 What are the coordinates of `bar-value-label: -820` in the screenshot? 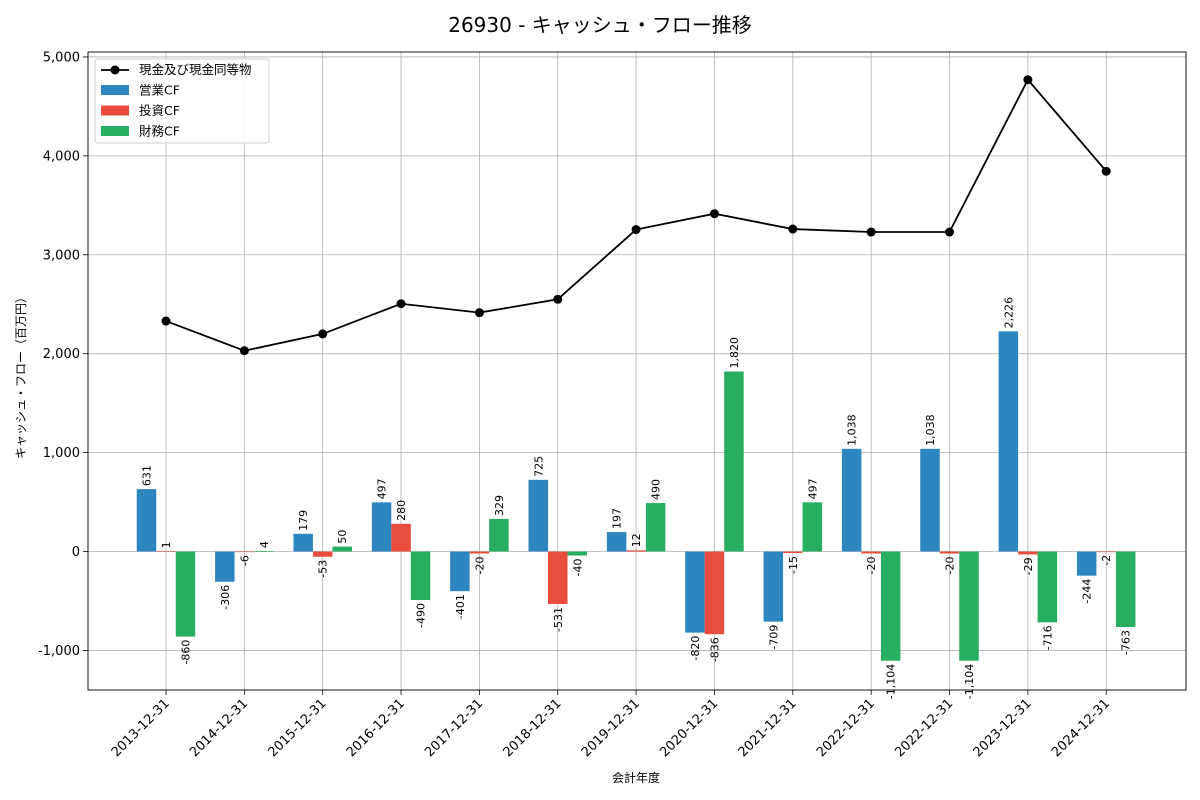 It's located at (695, 648).